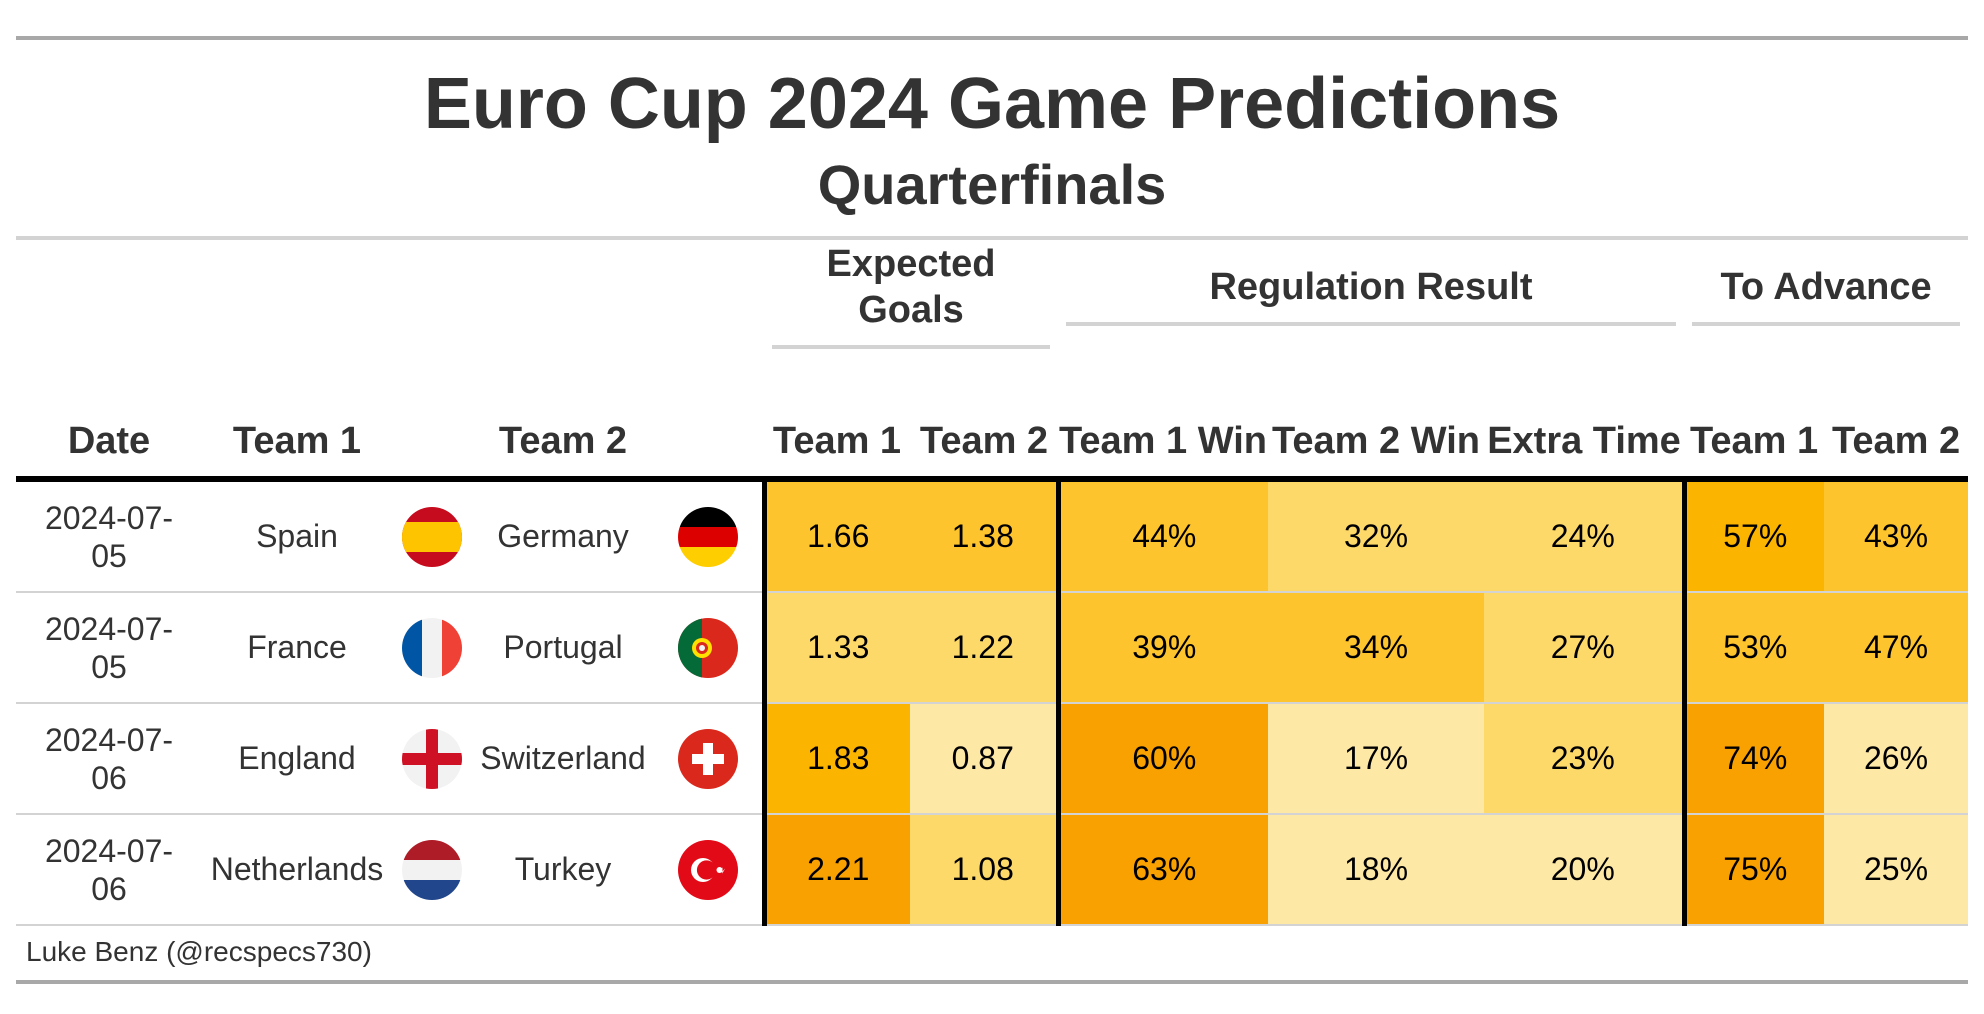 The image size is (1984, 1014). What do you see at coordinates (1161, 870) in the screenshot?
I see `cell-reg-team1-win: 63%` at bounding box center [1161, 870].